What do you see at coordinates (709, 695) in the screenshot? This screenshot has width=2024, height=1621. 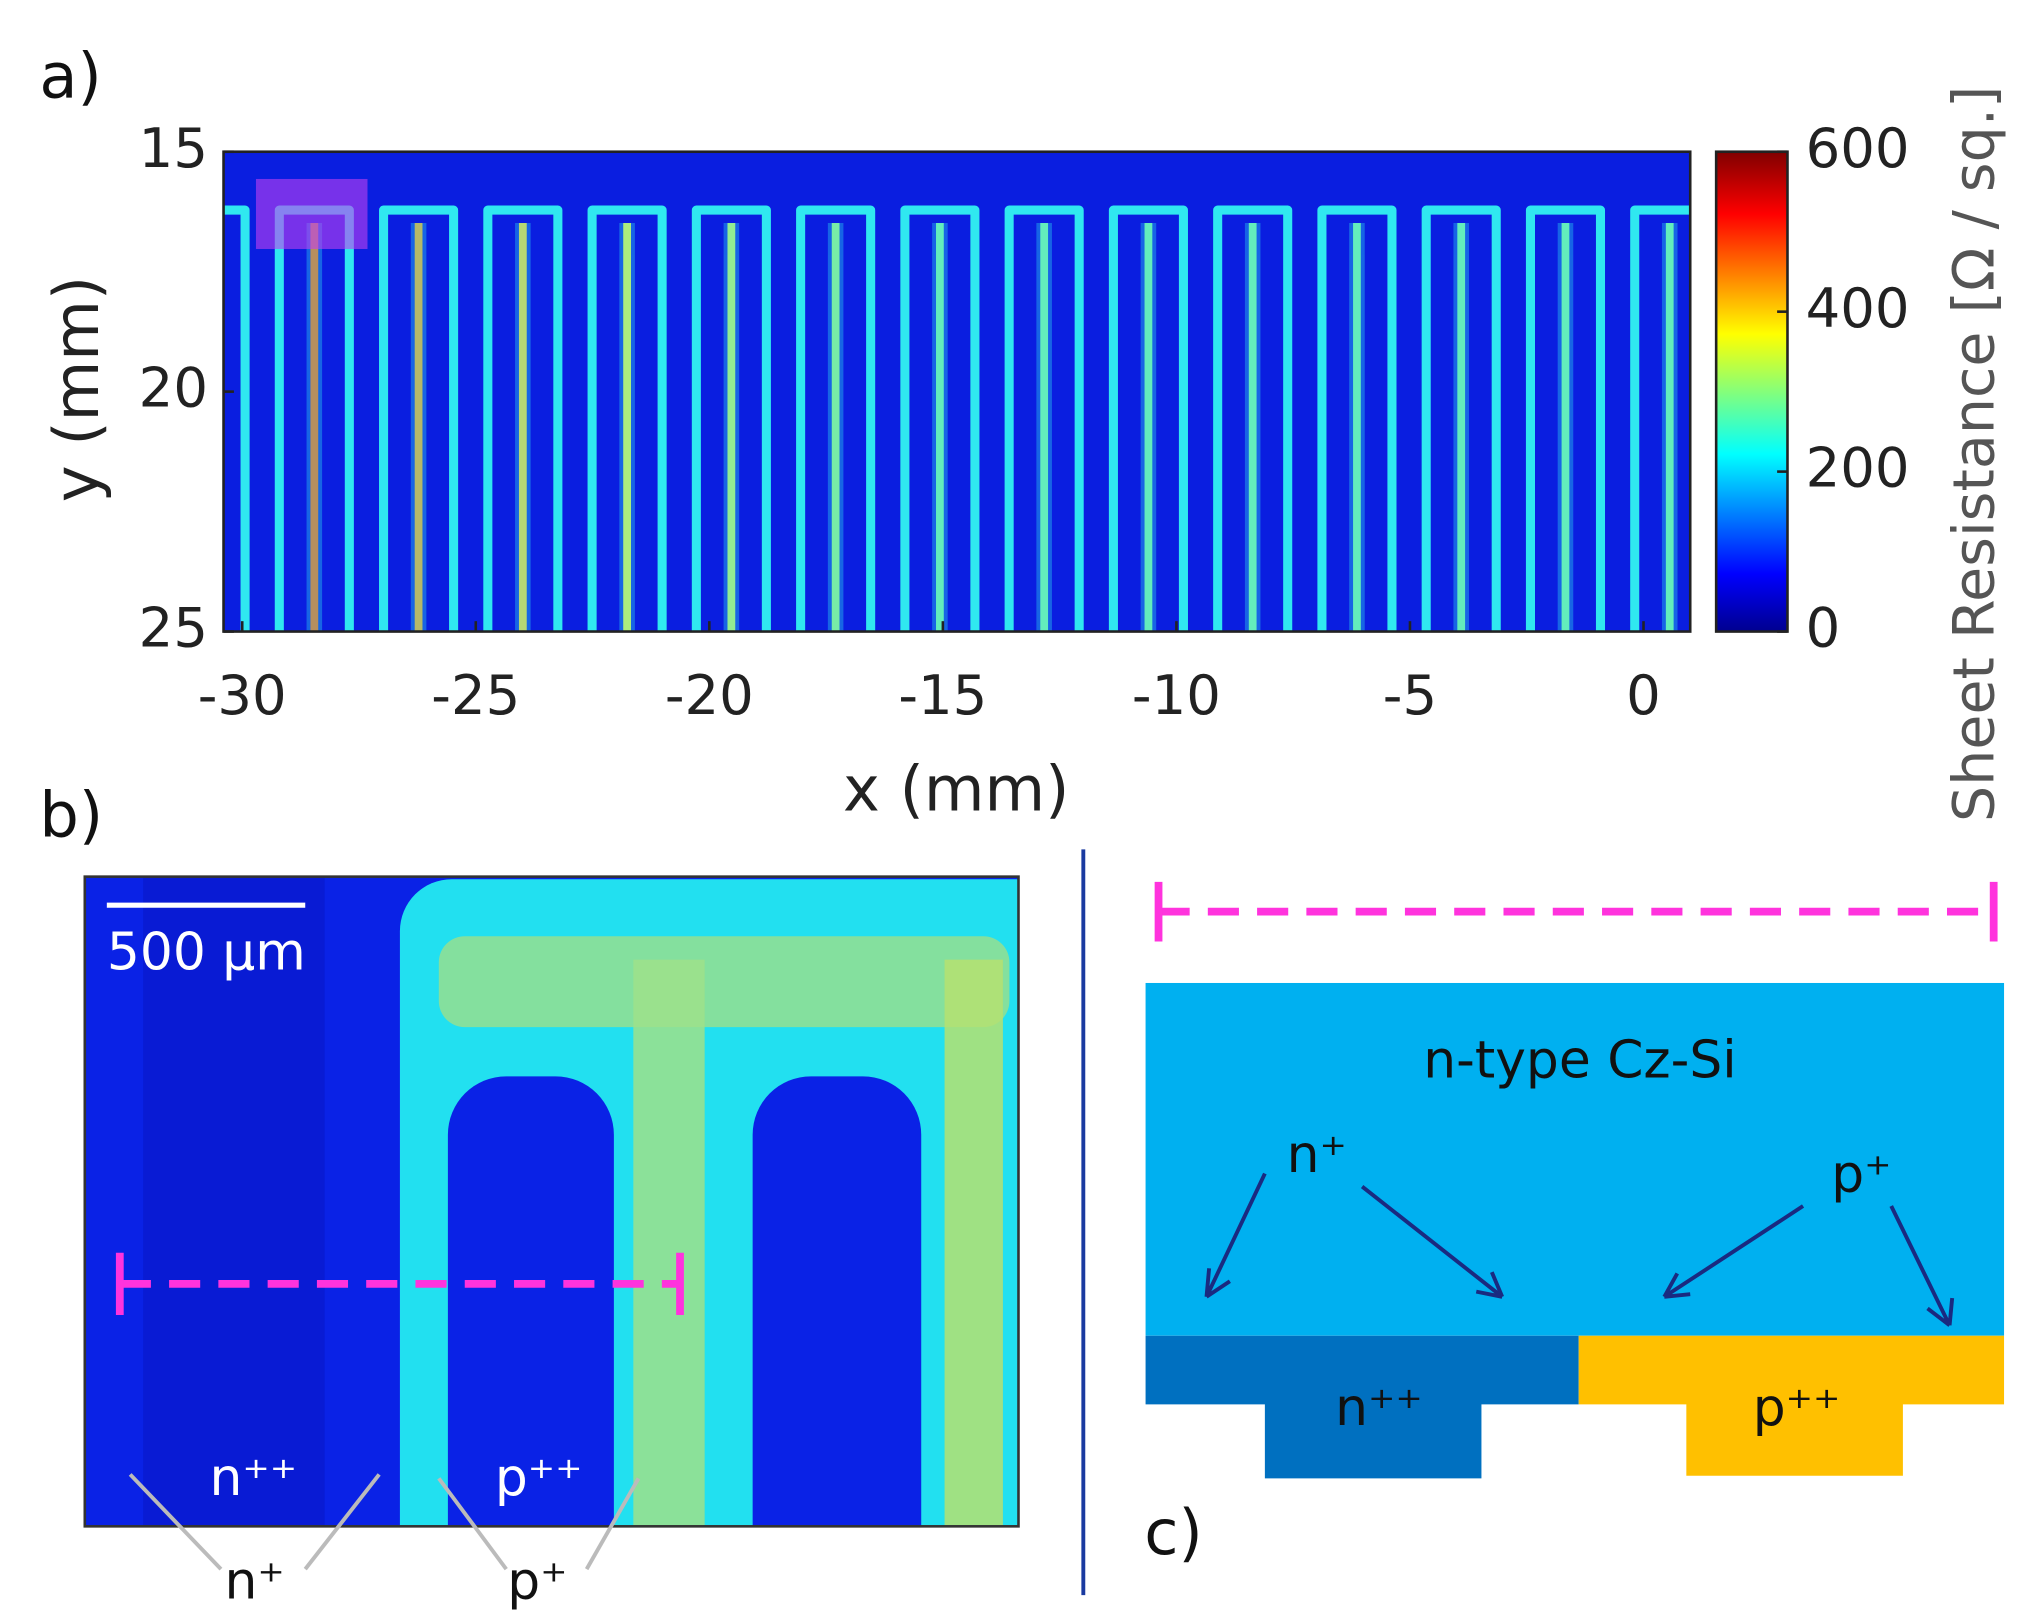 I see `x-tick-label: -20` at bounding box center [709, 695].